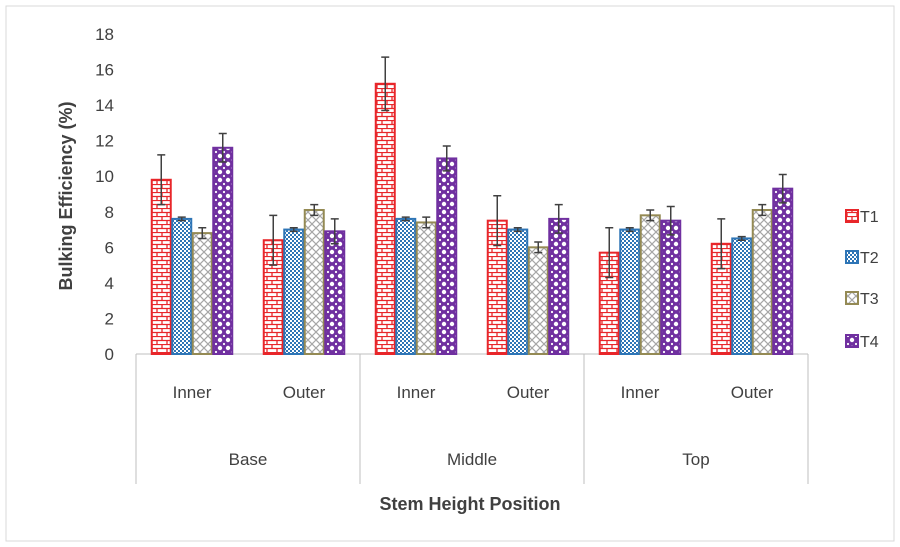 This screenshot has width=900, height=547. I want to click on legend-swatch-t1, so click(852, 216).